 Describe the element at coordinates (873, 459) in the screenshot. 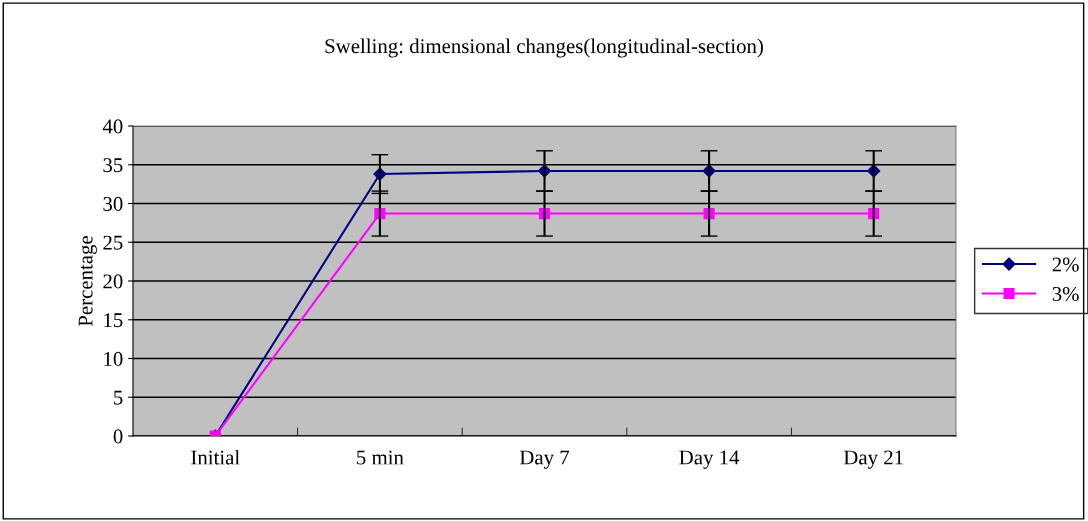

I see `x-tick-label: Day 21` at that location.